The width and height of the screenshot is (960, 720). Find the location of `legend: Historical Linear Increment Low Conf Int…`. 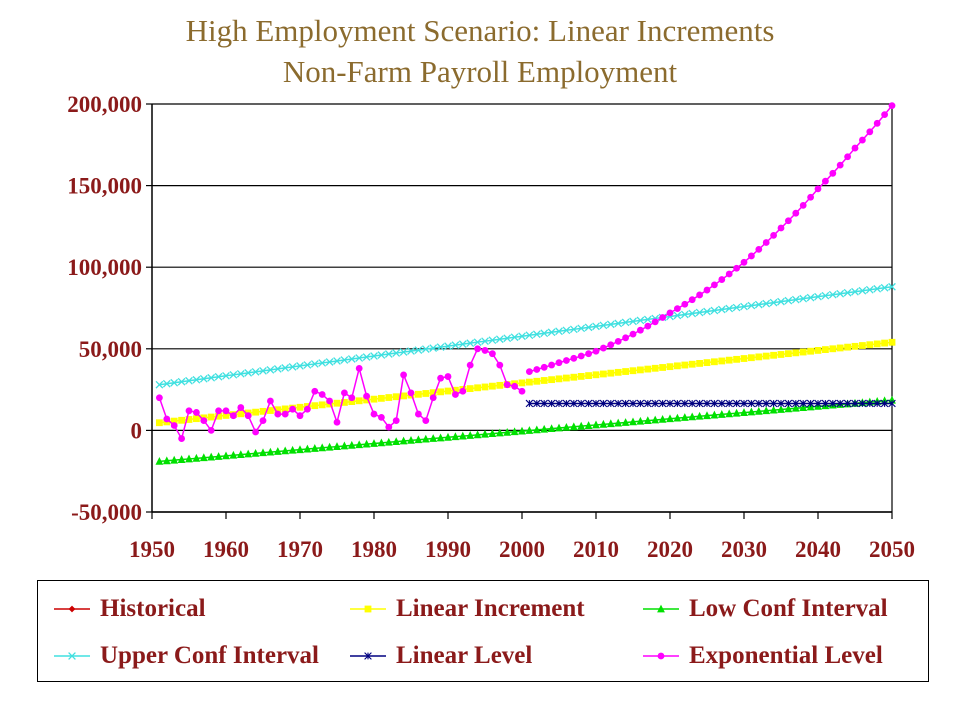

legend: Historical Linear Increment Low Conf Int… is located at coordinates (483, 631).